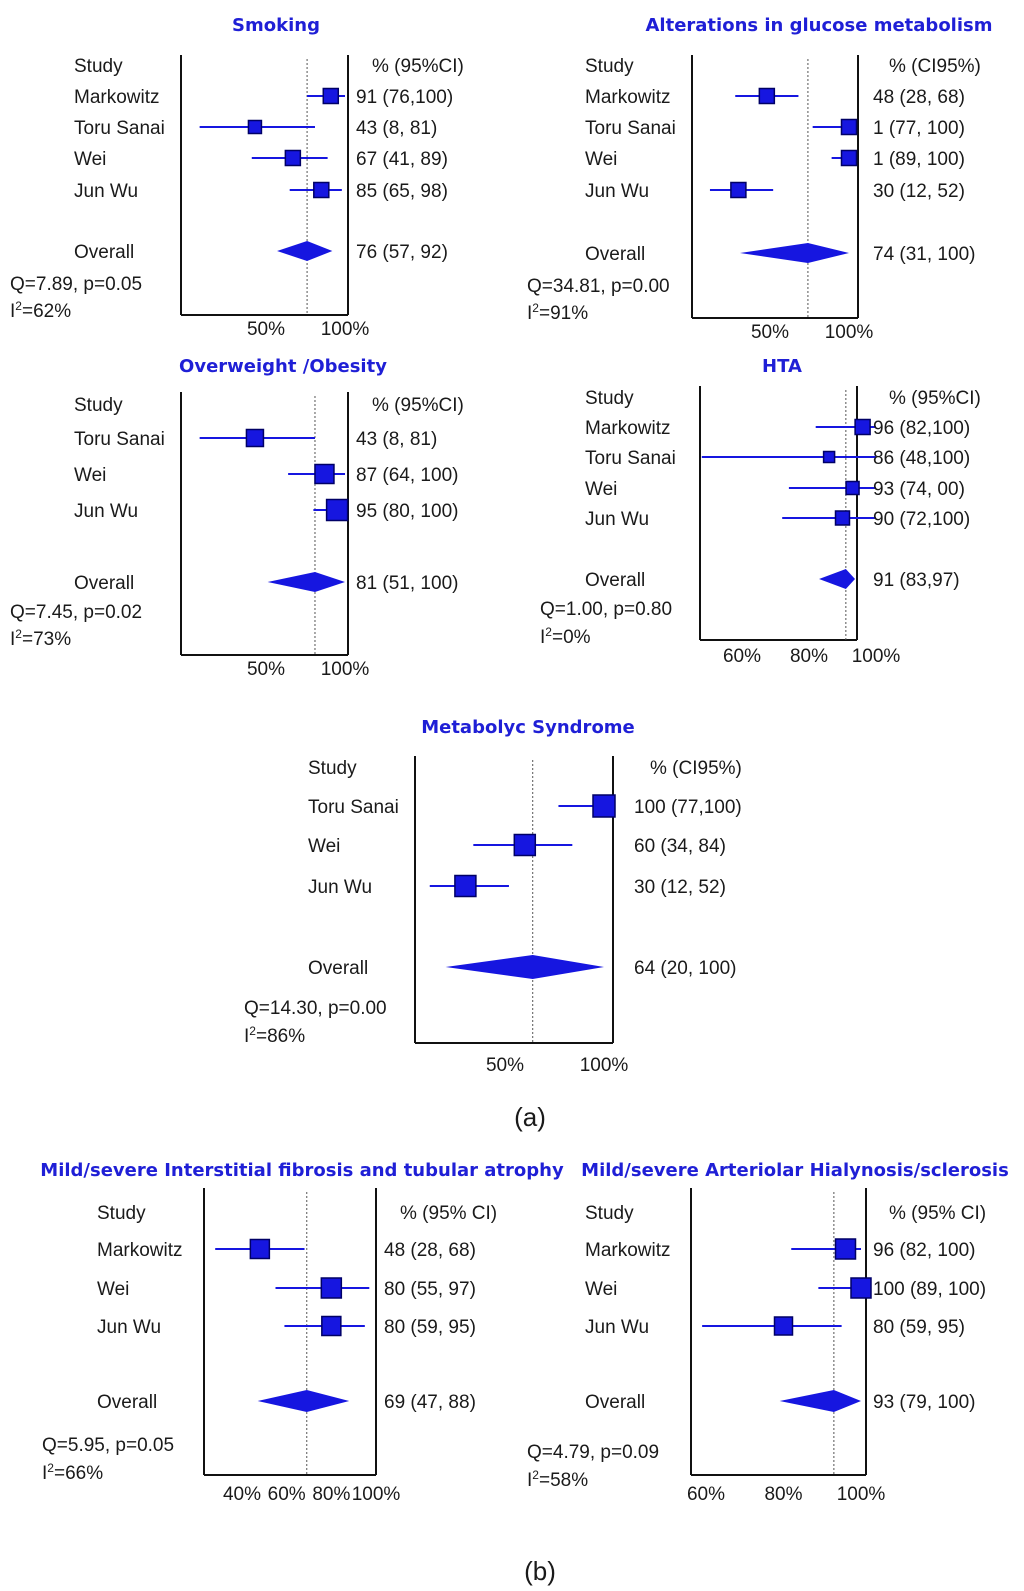  I want to click on study-ci-value: 93 (74, 00), so click(919, 489).